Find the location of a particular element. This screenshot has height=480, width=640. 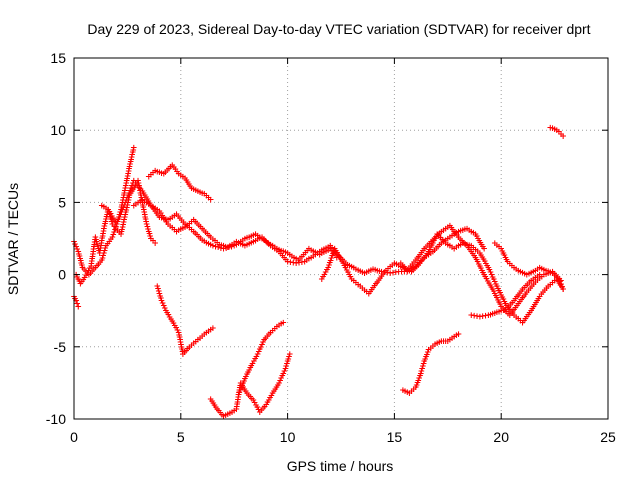

x-axis-label: GPS time / hours is located at coordinates (340, 466).